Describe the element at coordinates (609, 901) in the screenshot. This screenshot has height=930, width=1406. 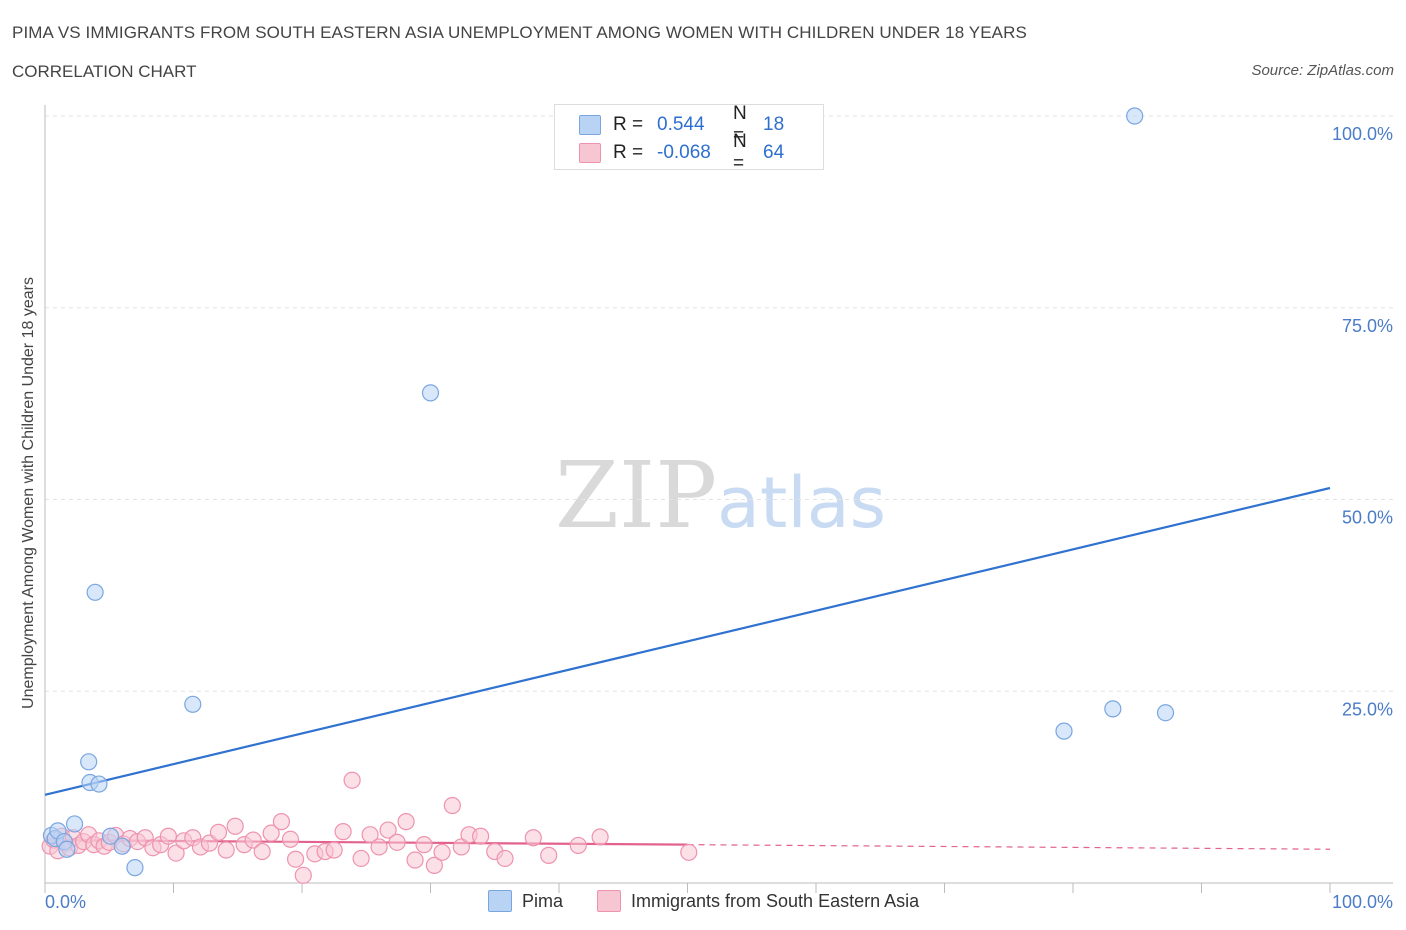
I see `immigrants-legend-swatch` at that location.